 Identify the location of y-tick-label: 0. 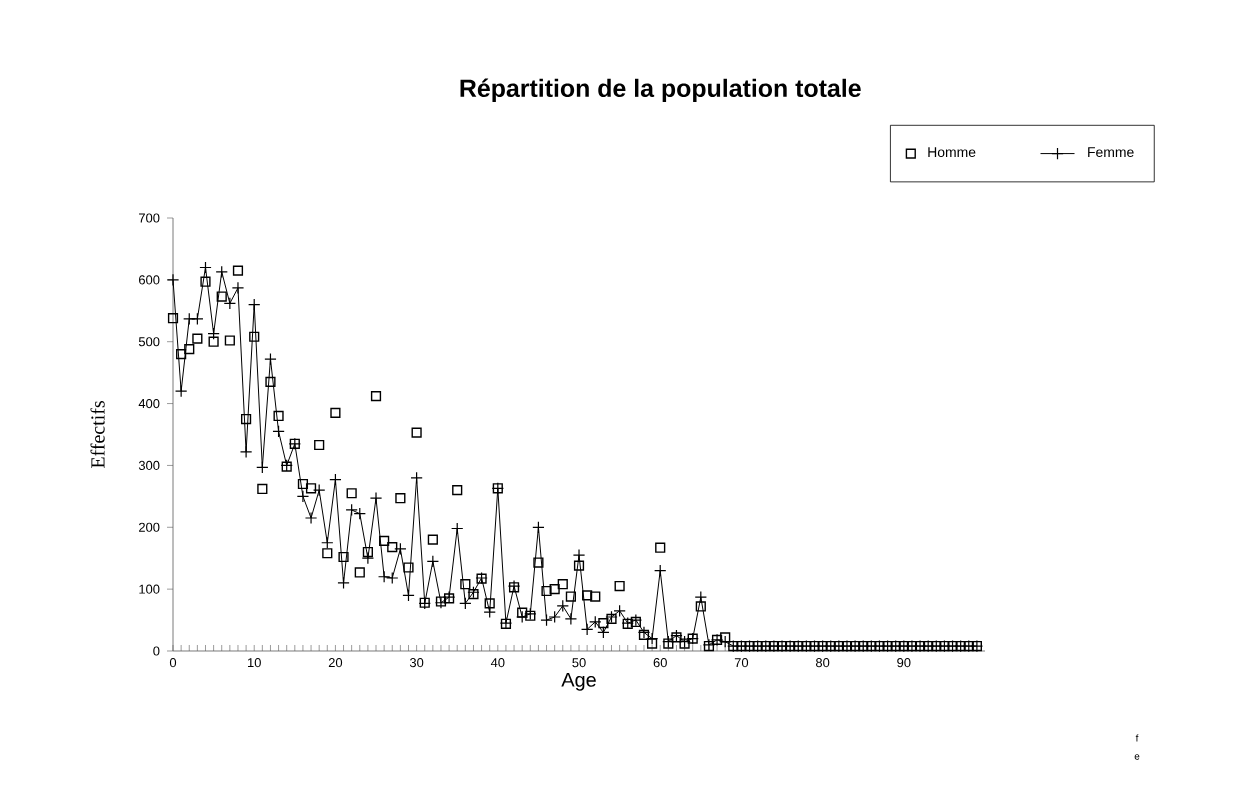
(156, 651).